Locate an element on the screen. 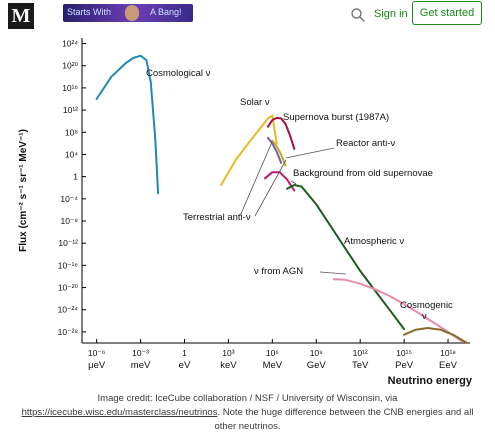 The image size is (495, 444). annotation-label: Atmospheric ν is located at coordinates (374, 241).